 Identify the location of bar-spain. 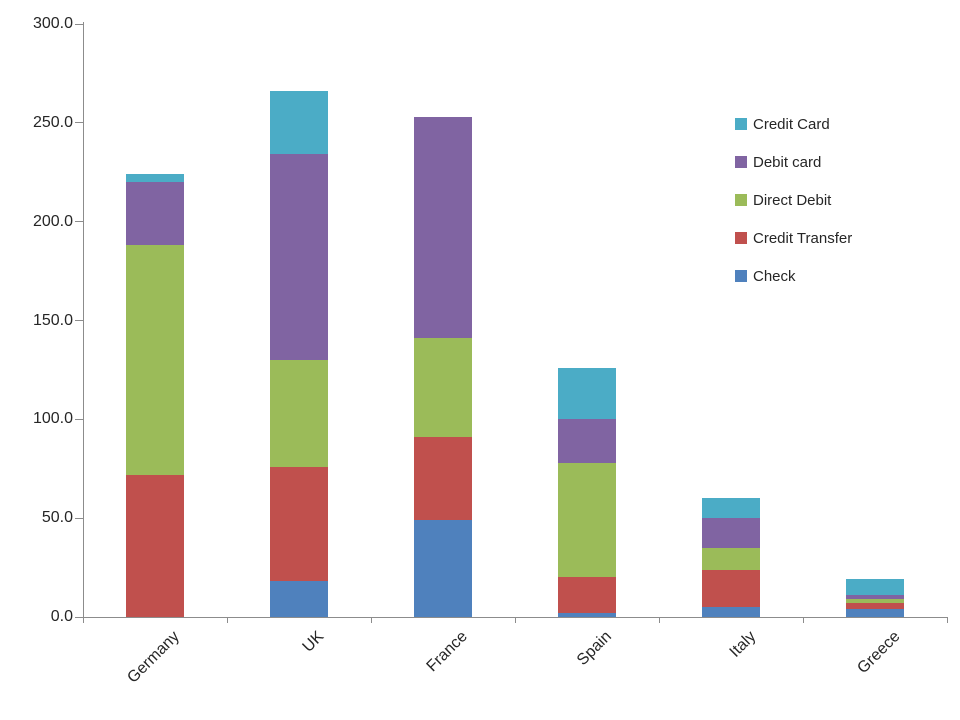
(587, 492).